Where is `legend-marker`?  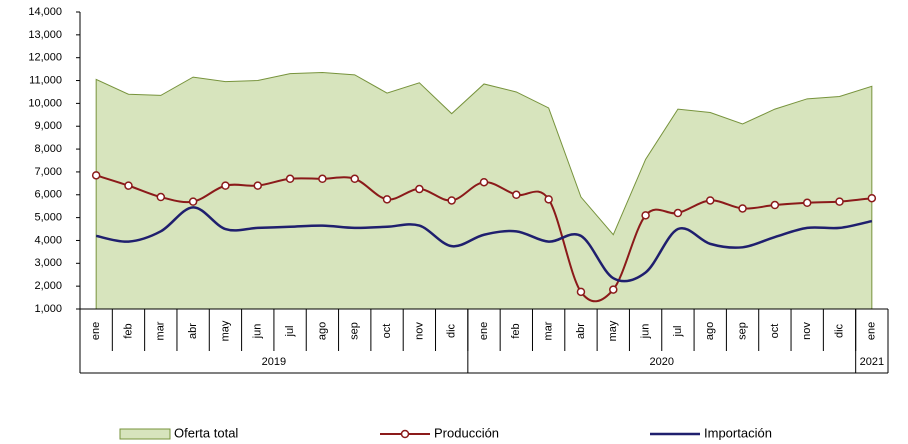
legend-marker is located at coordinates (405, 434).